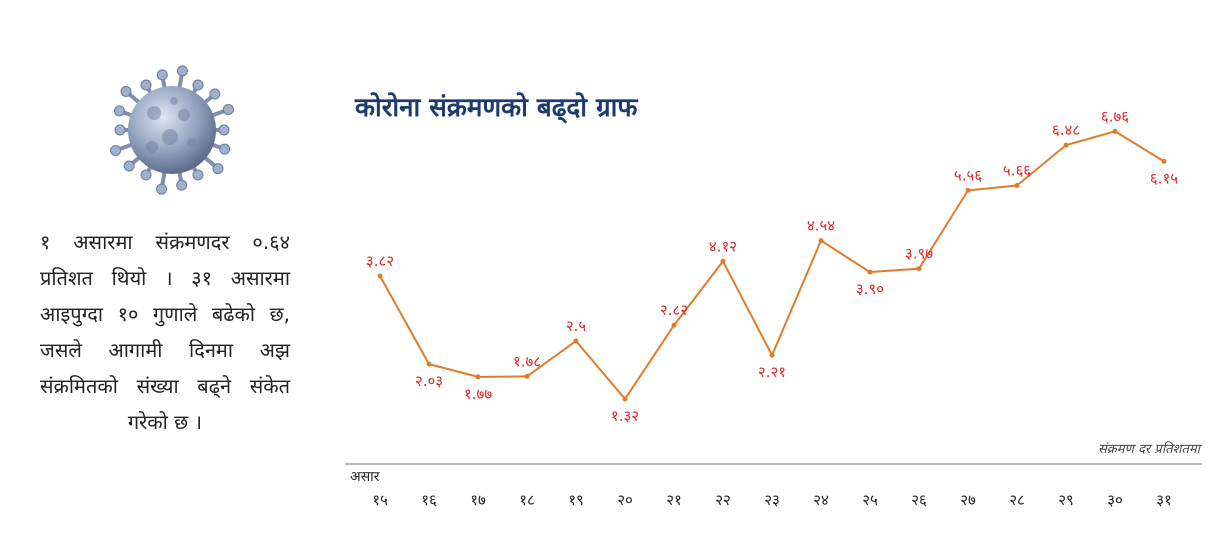 This screenshot has width=1230, height=550. I want to click on x-tick-label: २३, so click(772, 500).